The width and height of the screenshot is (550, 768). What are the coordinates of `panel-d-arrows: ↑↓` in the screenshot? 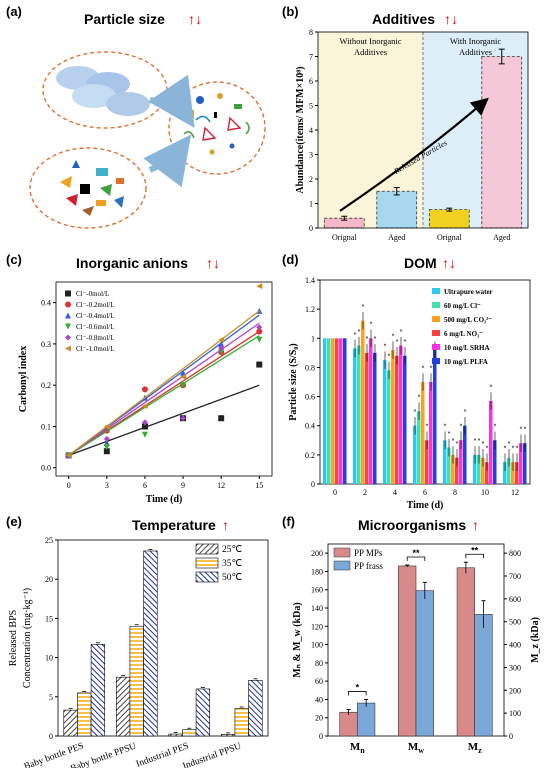 It's located at (449, 263).